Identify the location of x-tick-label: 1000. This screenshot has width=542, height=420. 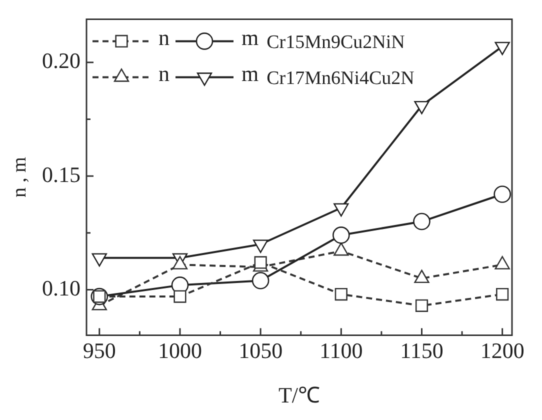
(180, 351).